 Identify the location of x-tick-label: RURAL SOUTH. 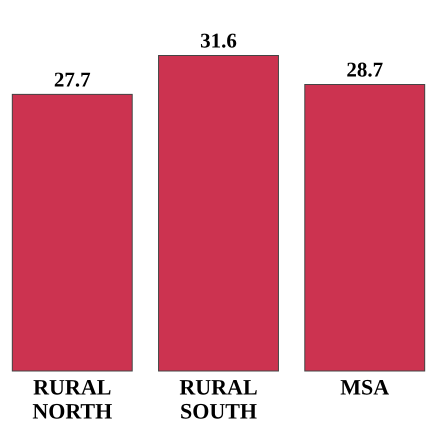
(218, 399).